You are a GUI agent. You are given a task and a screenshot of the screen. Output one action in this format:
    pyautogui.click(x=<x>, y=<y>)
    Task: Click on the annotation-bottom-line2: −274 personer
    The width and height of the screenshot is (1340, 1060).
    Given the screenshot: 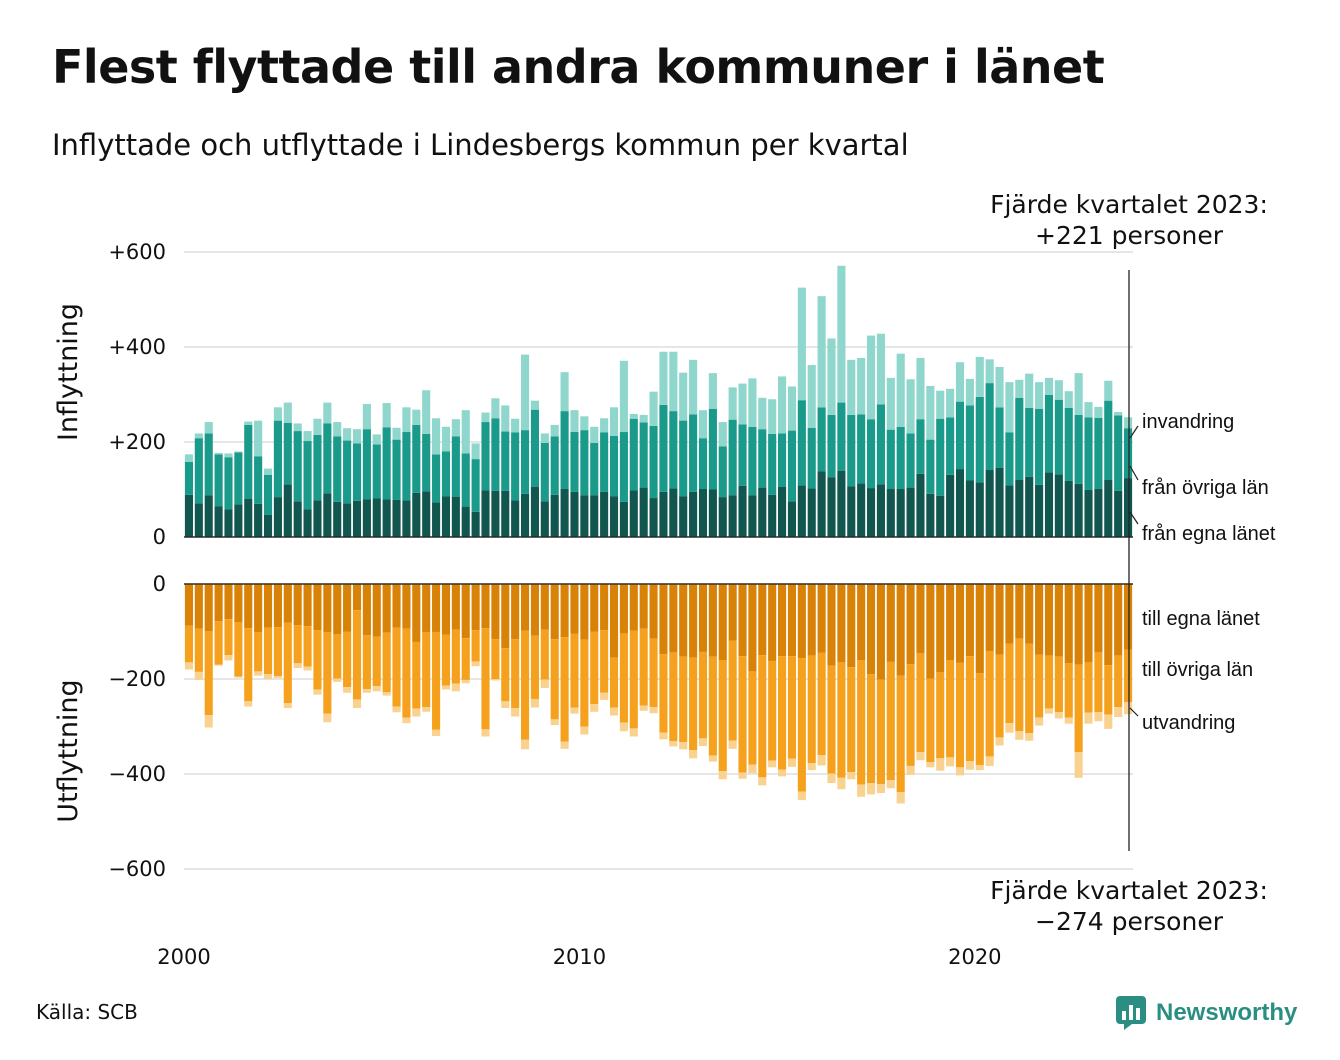 What is the action you would take?
    pyautogui.click(x=1129, y=921)
    